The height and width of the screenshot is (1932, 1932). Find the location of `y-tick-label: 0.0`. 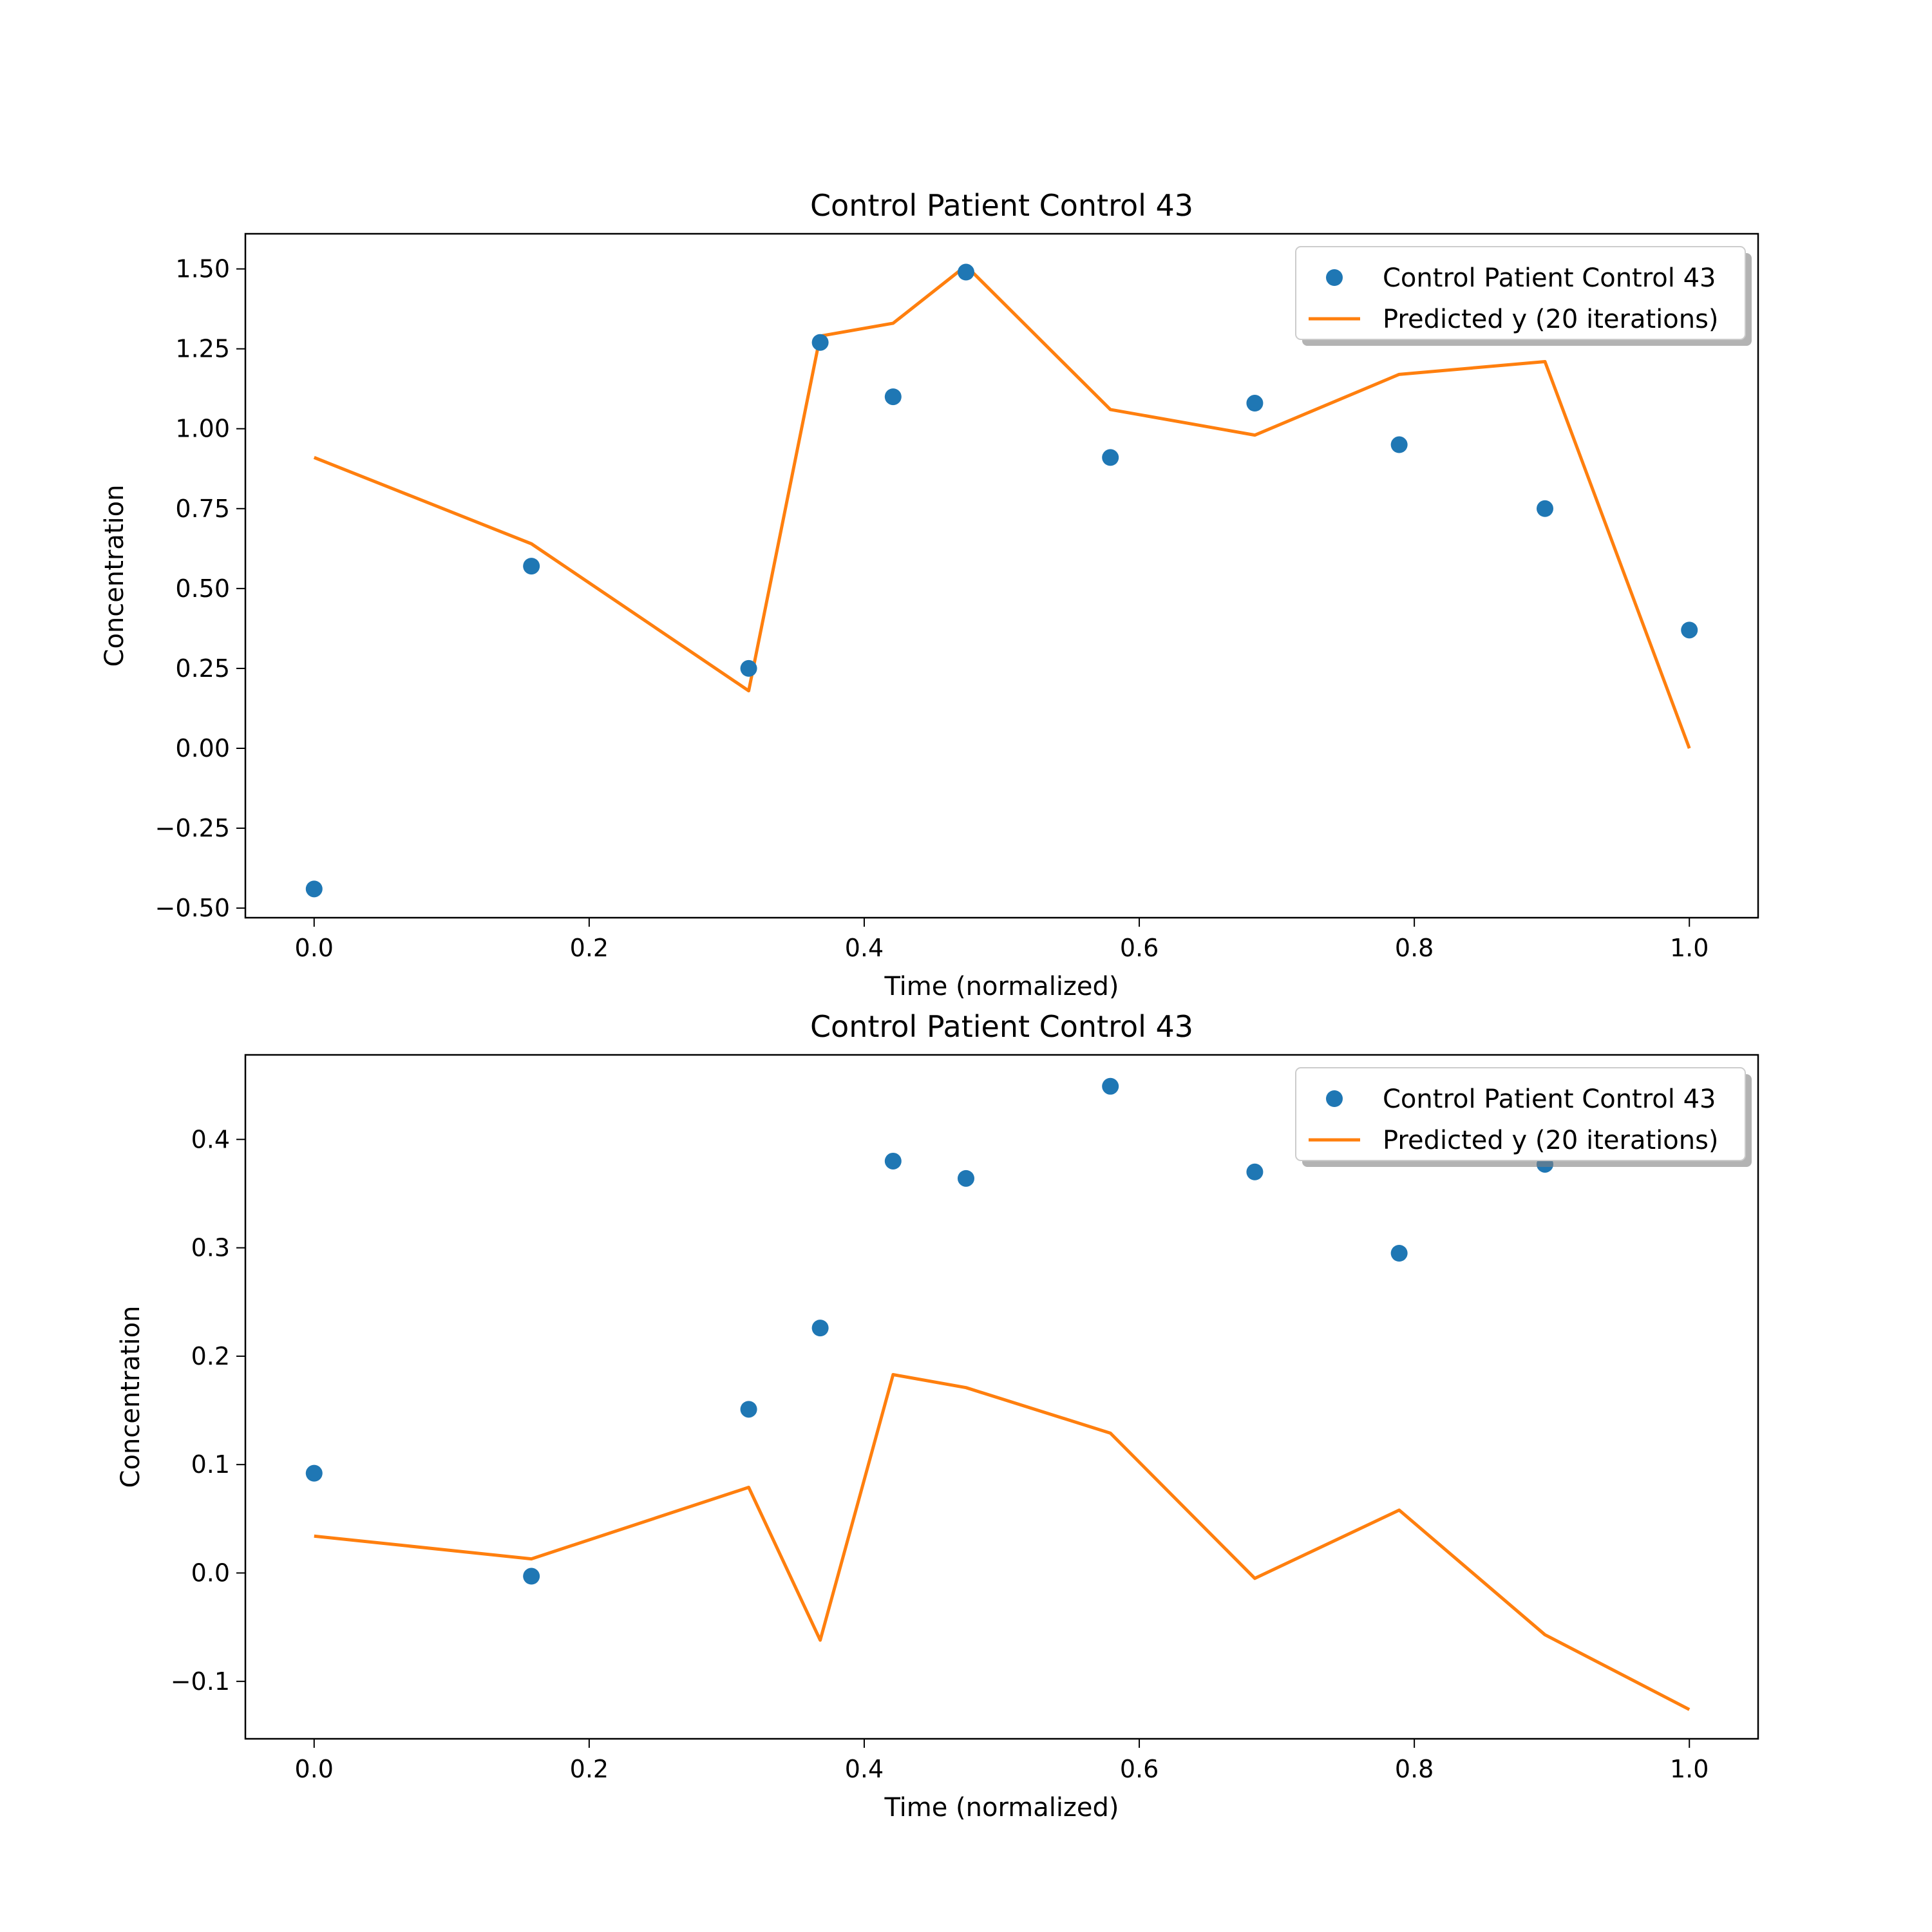

y-tick-label: 0.0 is located at coordinates (210, 1572).